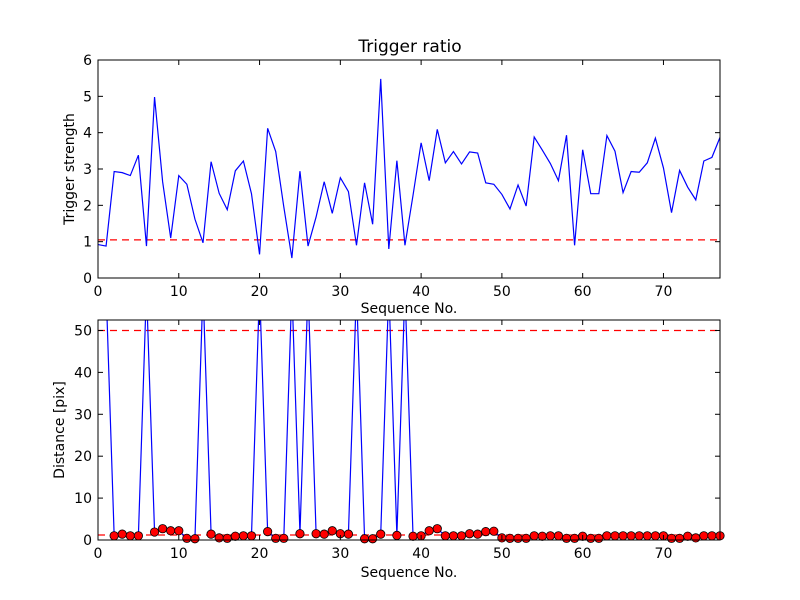 The image size is (800, 600). What do you see at coordinates (340, 554) in the screenshot?
I see `distance-x-tick-label: 30` at bounding box center [340, 554].